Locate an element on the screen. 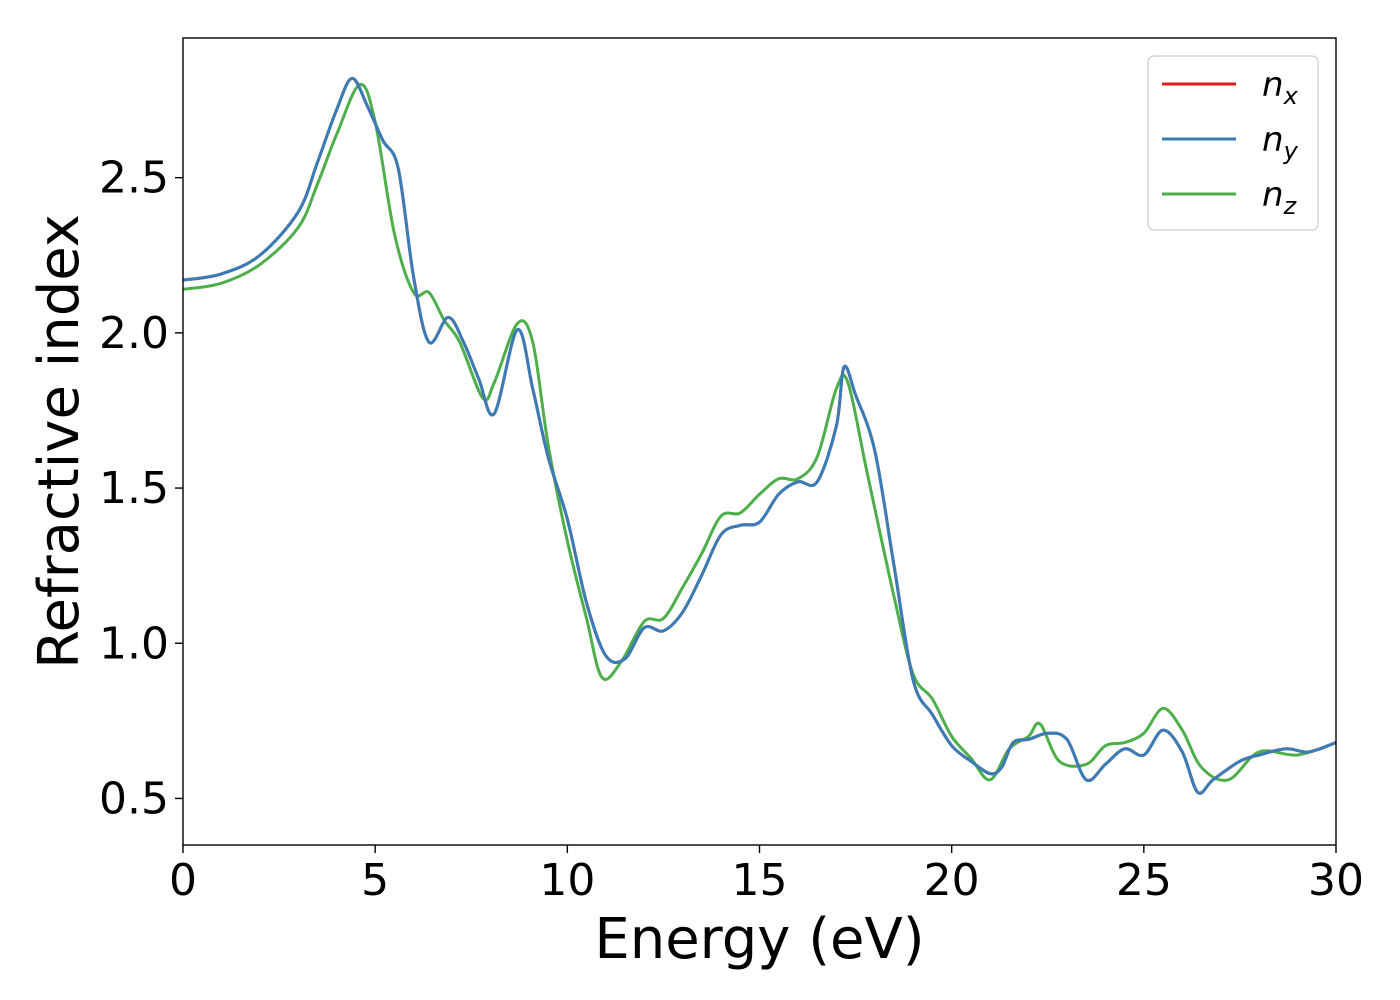  y-tick-label: 1.0 is located at coordinates (134, 643).